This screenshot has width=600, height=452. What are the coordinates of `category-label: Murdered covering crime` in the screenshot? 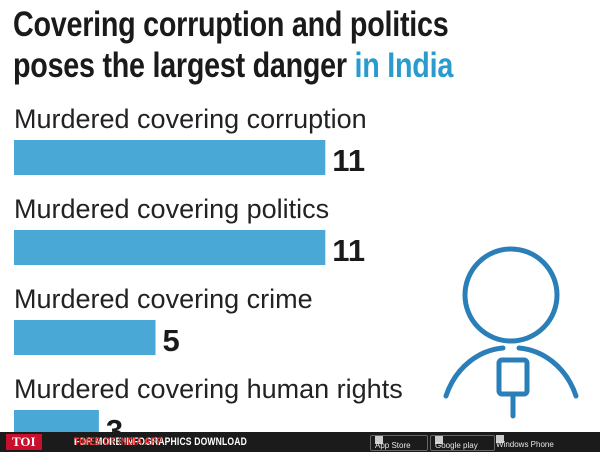 It's located at (163, 299).